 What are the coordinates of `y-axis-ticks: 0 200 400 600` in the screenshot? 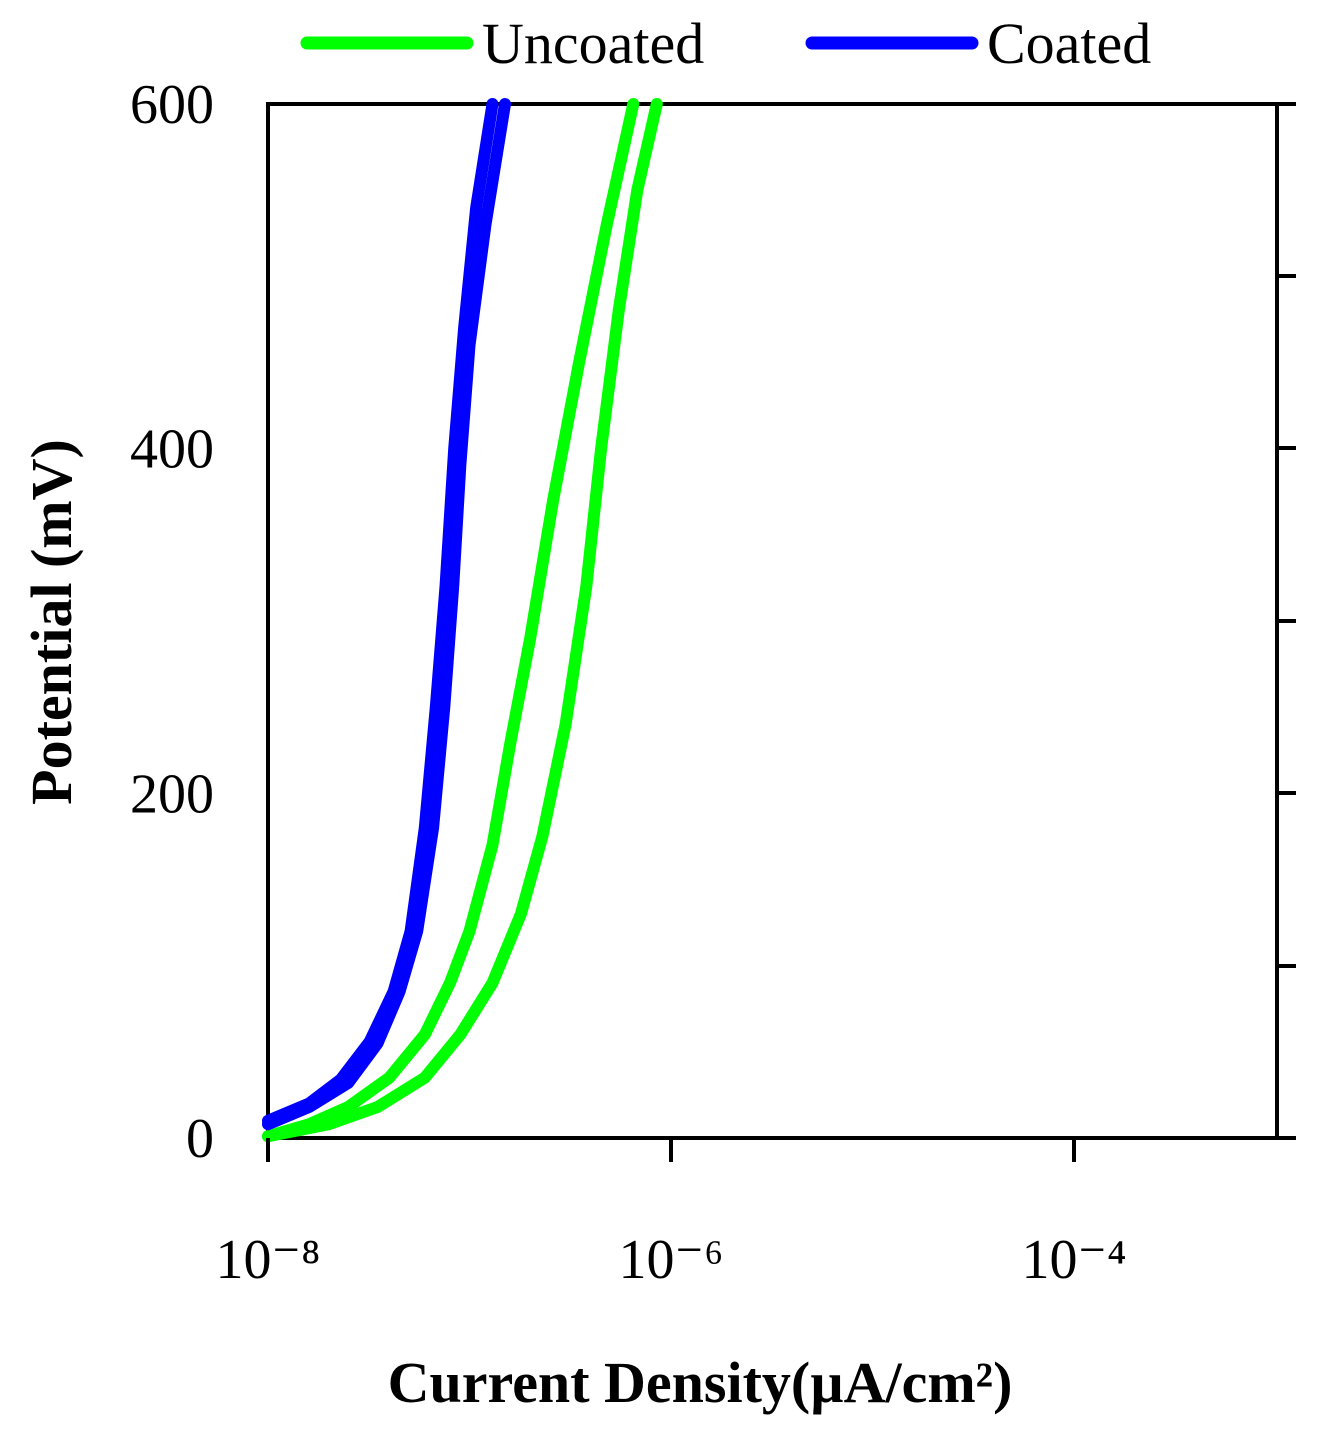 It's located at (172, 622).